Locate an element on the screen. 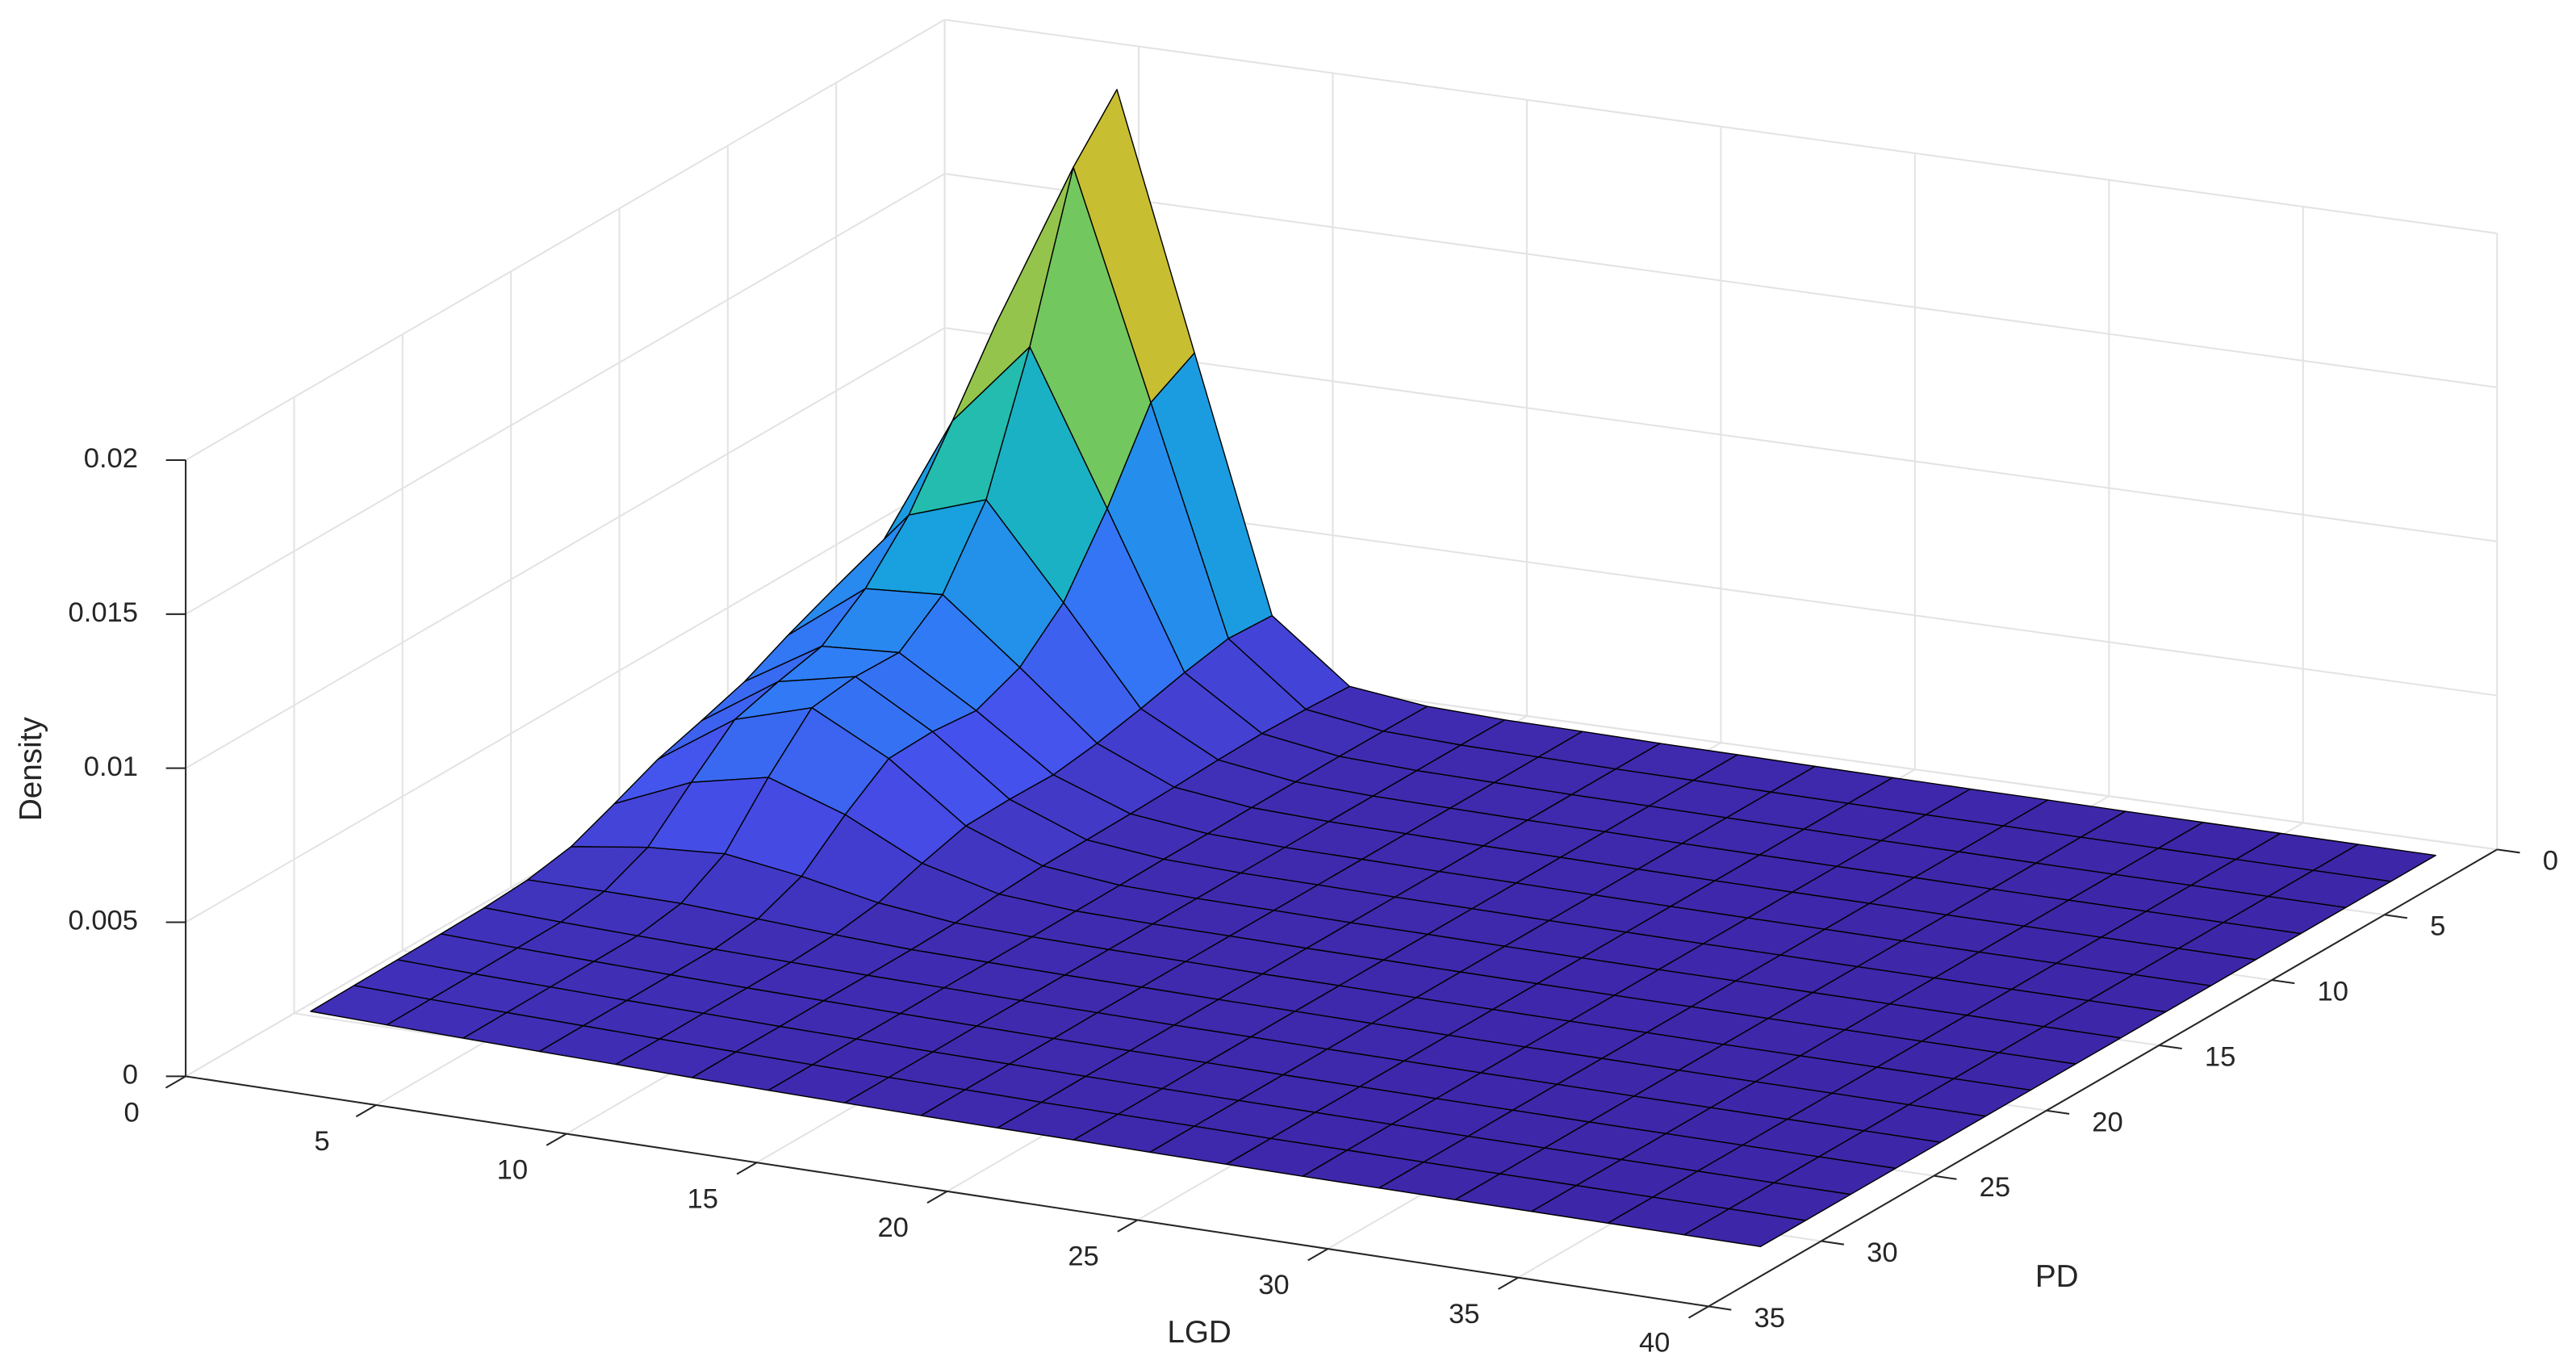 The image size is (2576, 1365). y-tick-label: 10 is located at coordinates (2332, 991).